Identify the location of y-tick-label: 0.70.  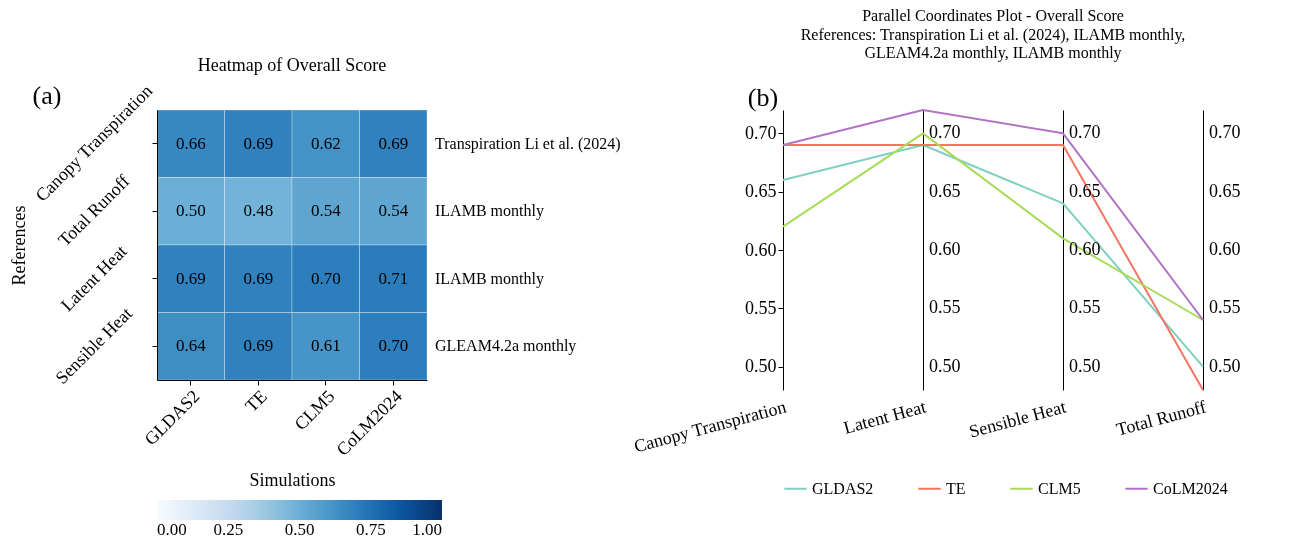
(945, 132).